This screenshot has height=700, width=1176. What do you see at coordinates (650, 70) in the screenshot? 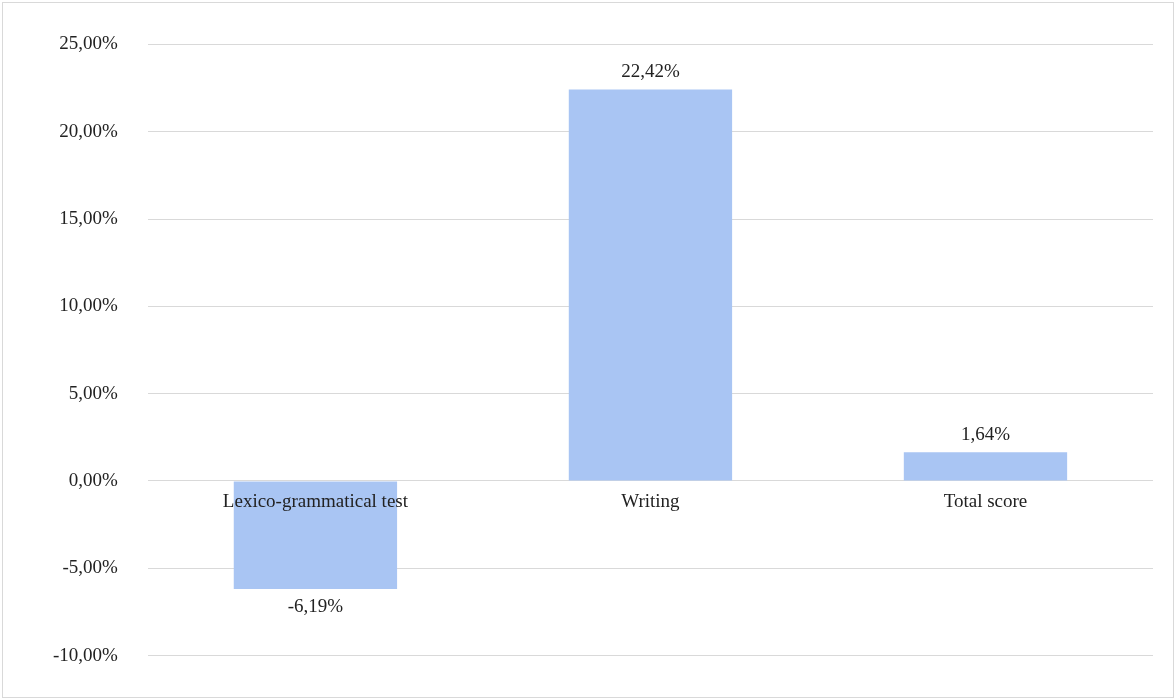
I see `data-label: 22,42%` at bounding box center [650, 70].